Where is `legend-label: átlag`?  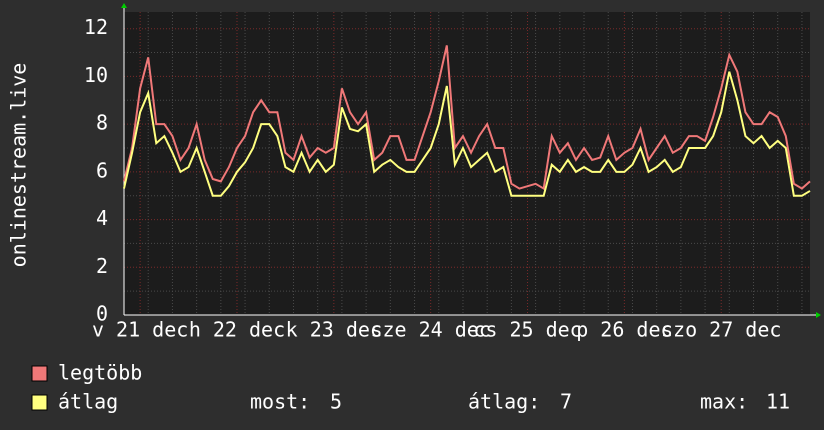 legend-label: átlag is located at coordinates (88, 402).